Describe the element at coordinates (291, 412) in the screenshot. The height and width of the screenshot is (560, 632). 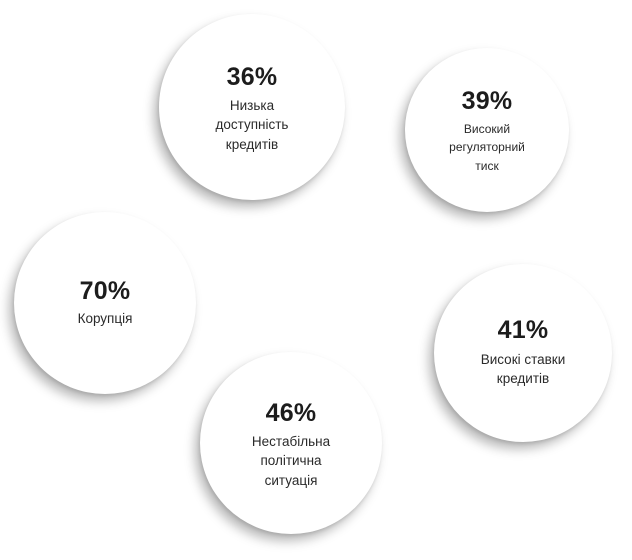
I see `bubble-percent: 46%` at that location.